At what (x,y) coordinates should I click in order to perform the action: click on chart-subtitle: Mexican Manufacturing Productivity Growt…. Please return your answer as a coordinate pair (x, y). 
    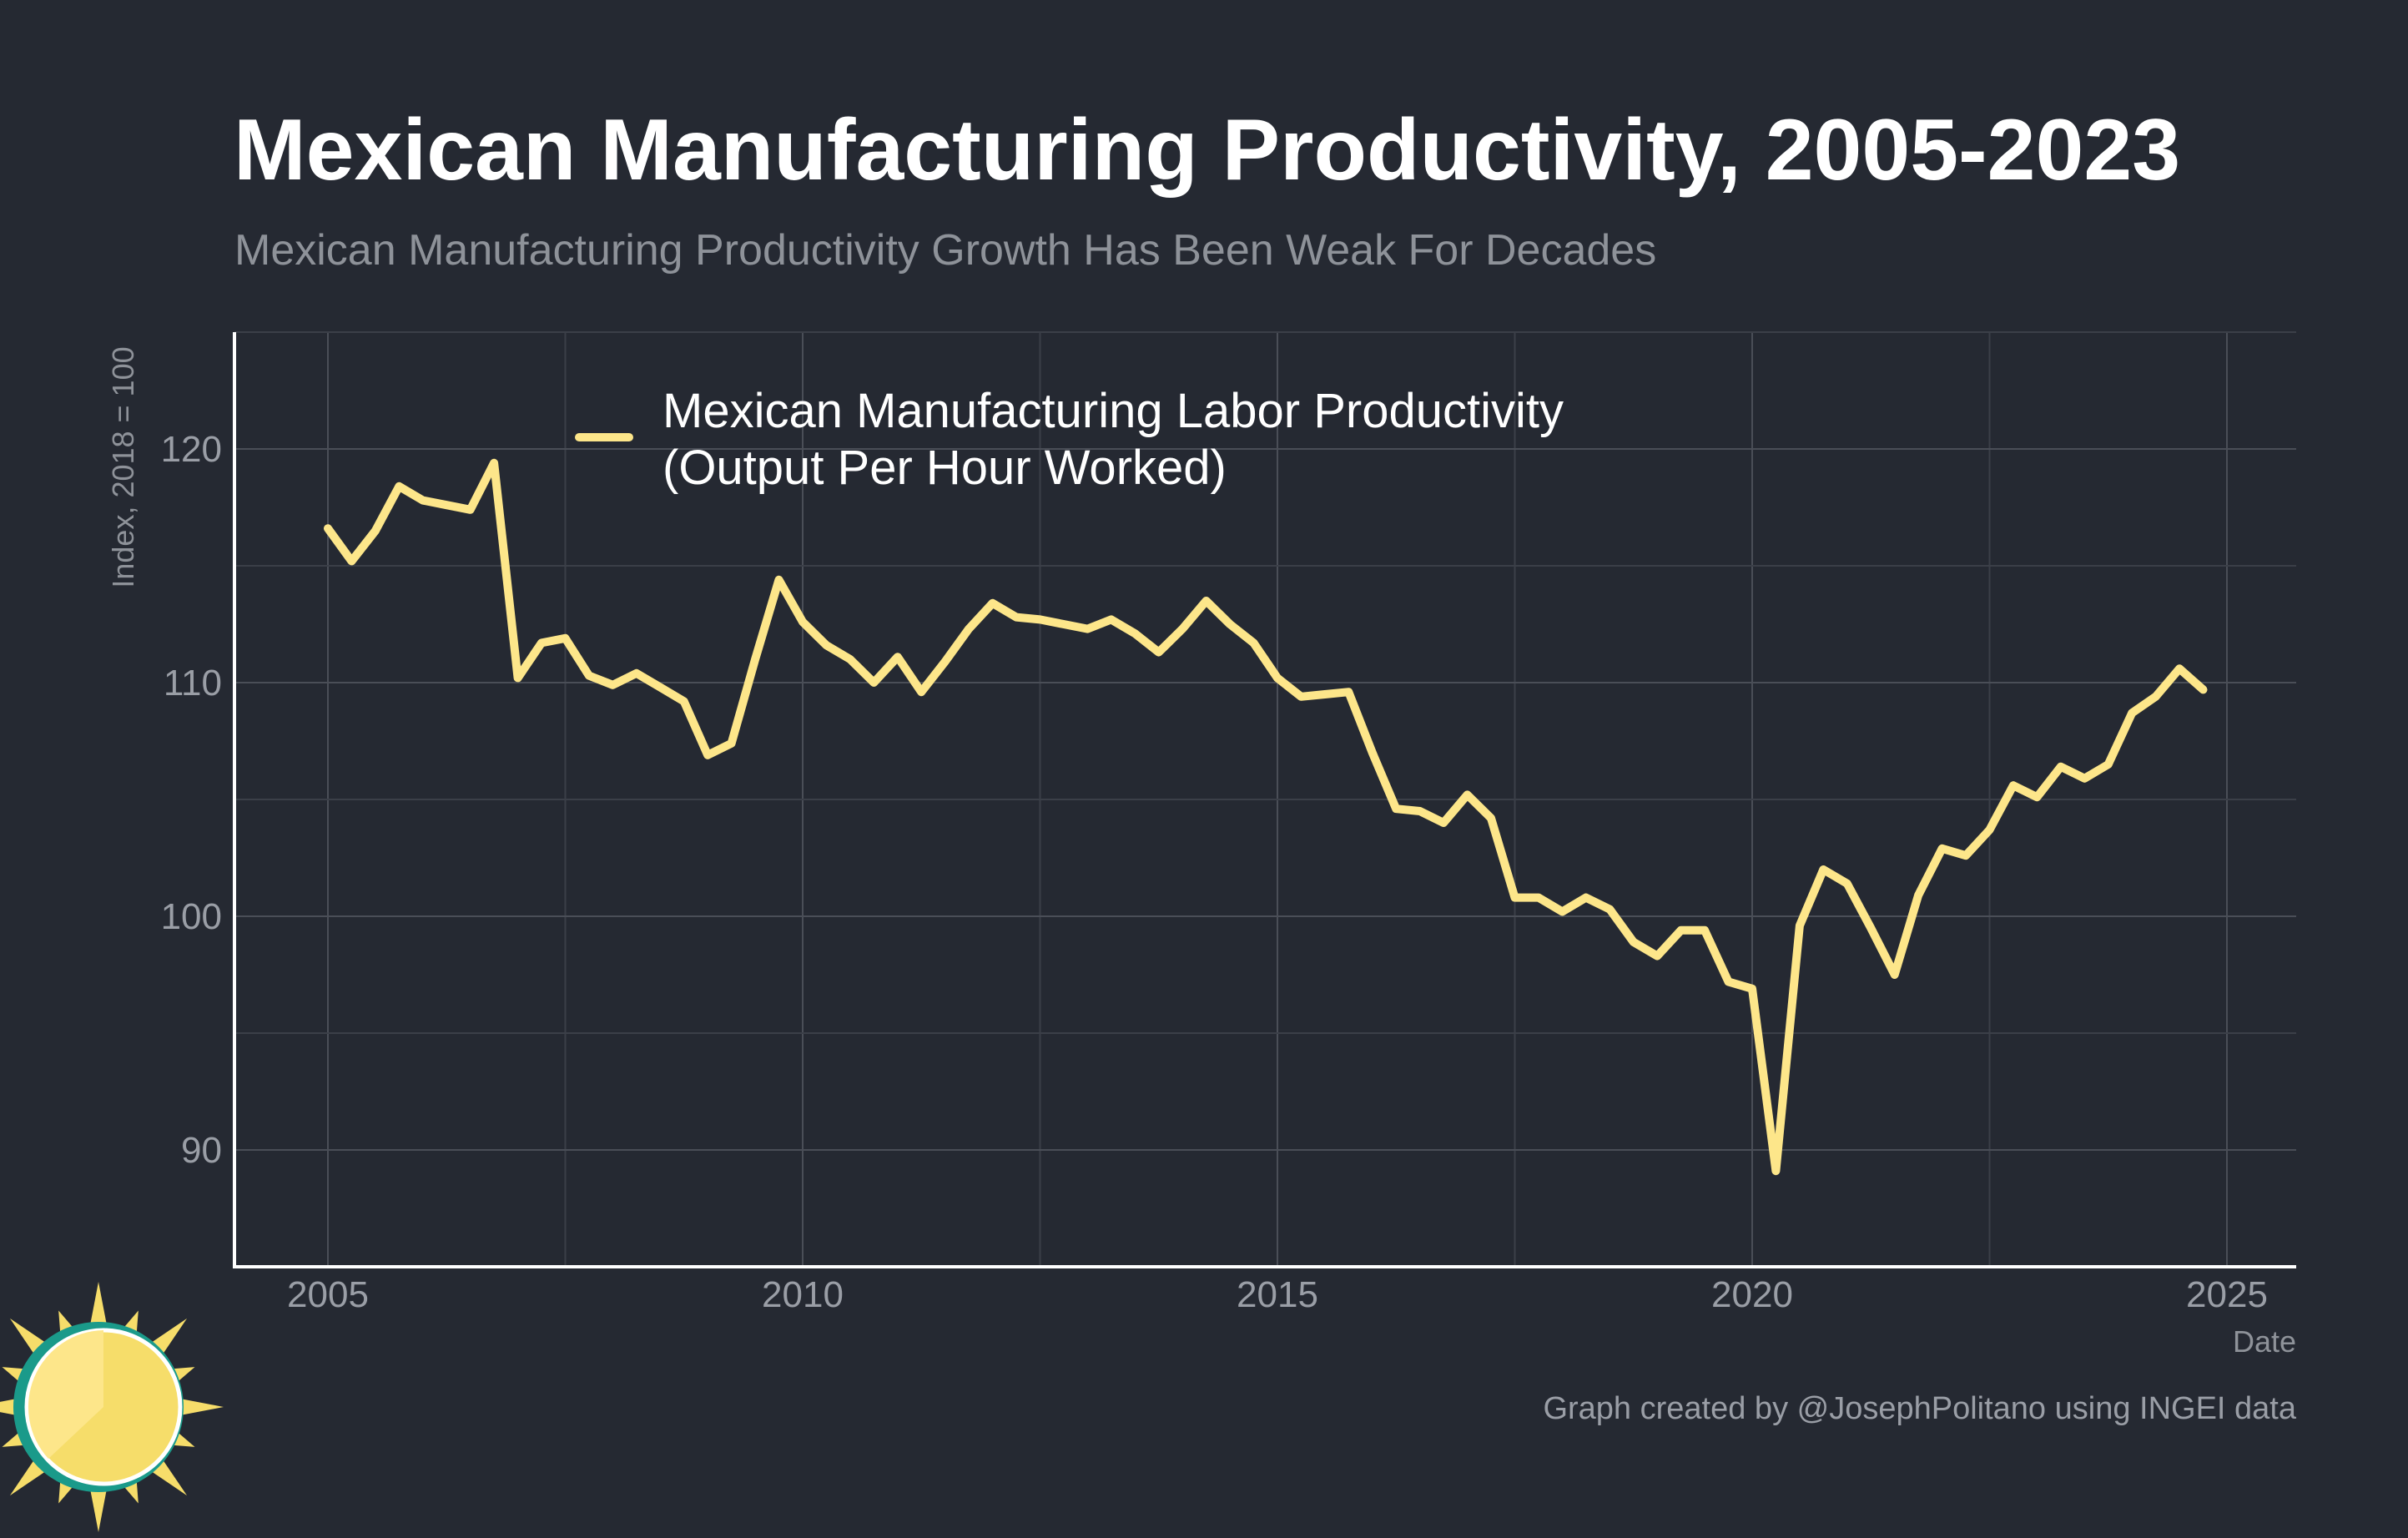
    Looking at the image, I should click on (945, 250).